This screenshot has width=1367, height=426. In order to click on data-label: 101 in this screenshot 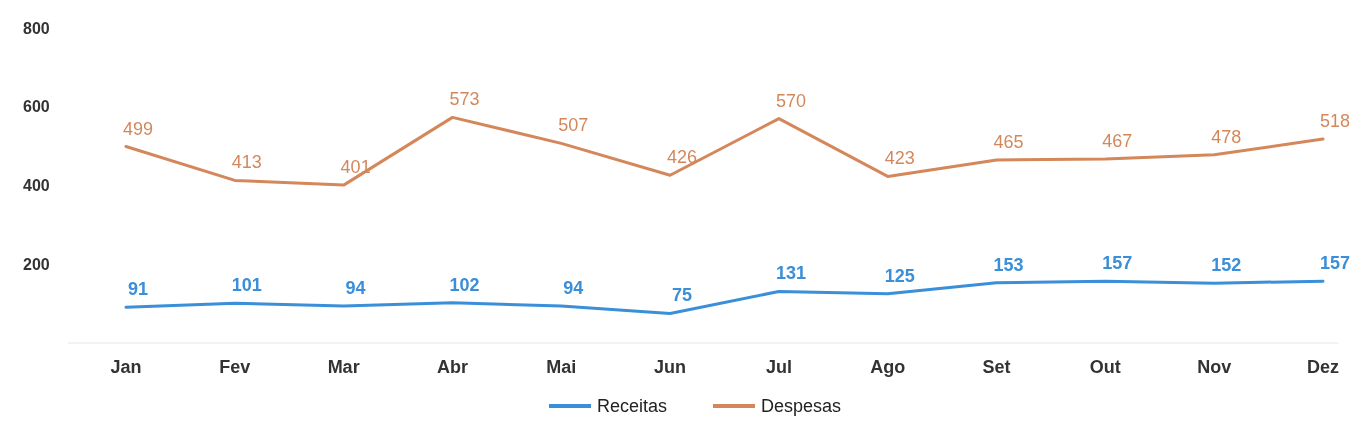, I will do `click(246, 285)`.